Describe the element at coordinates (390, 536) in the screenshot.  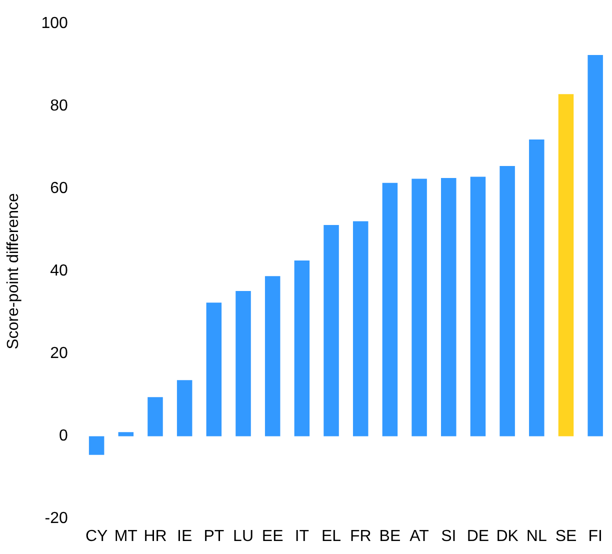
I see `x-tick-label: BE` at that location.